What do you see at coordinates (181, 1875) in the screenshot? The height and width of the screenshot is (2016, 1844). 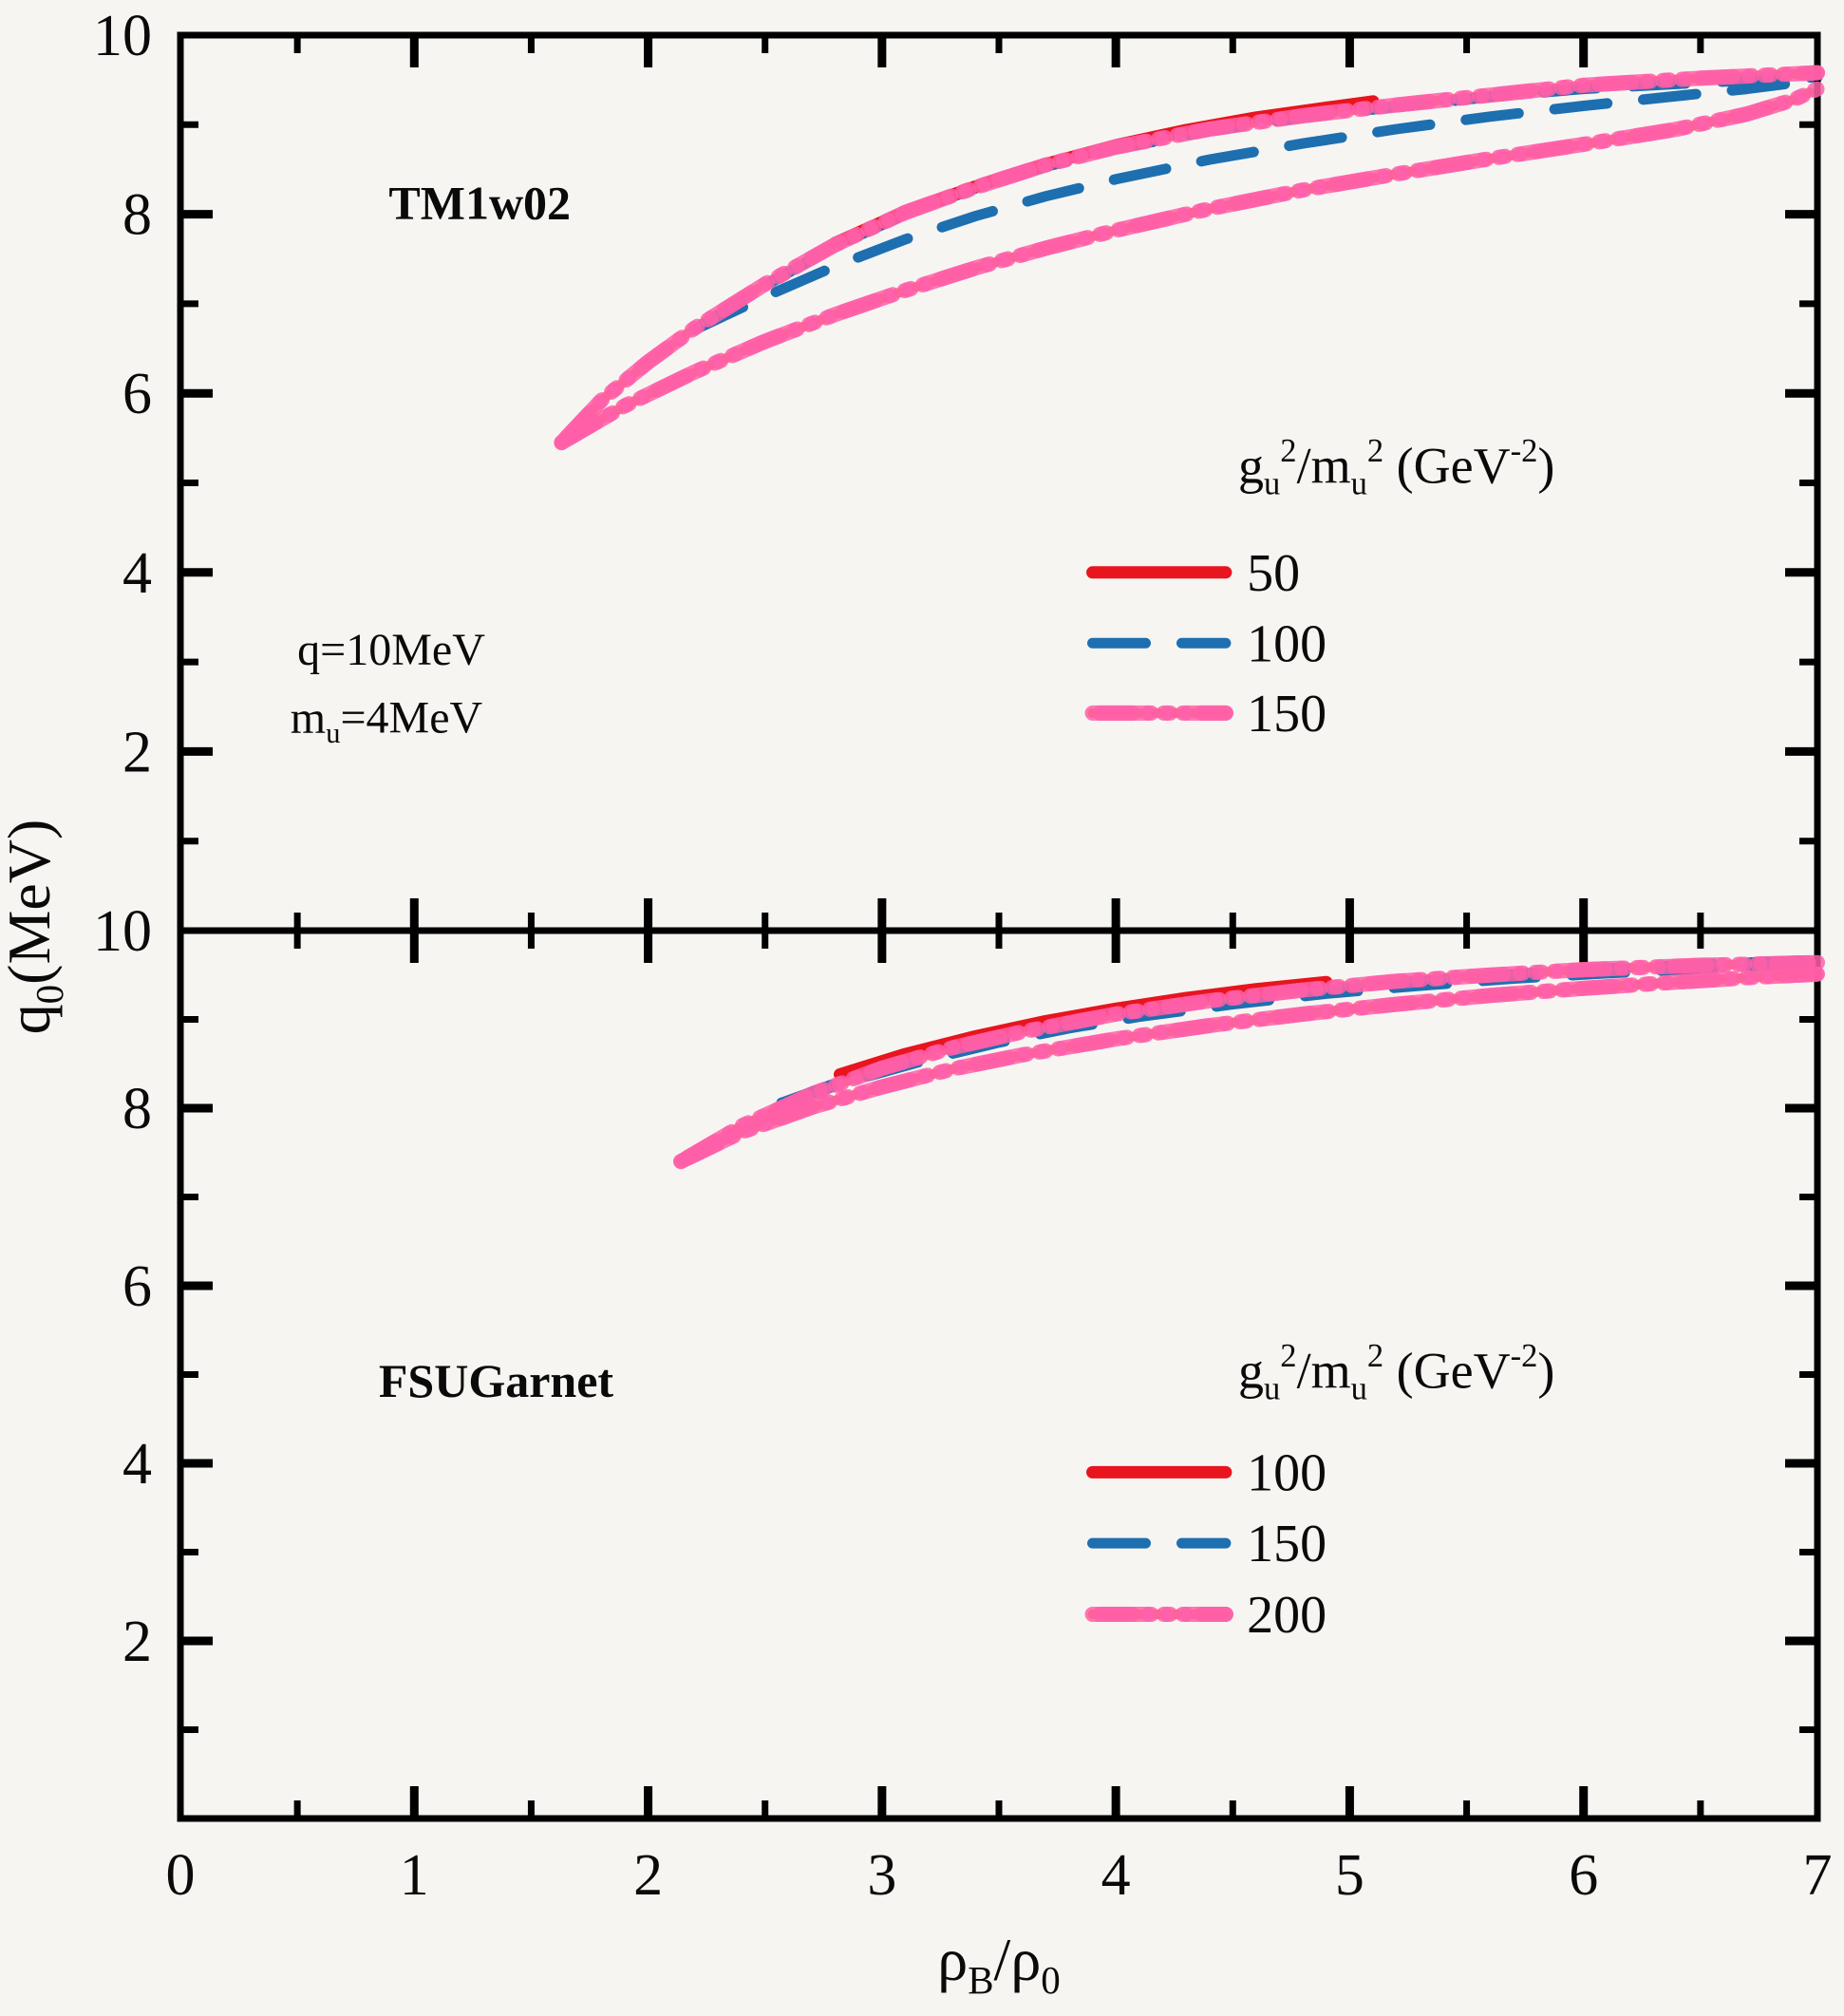 I see `x-tick-label: 0` at bounding box center [181, 1875].